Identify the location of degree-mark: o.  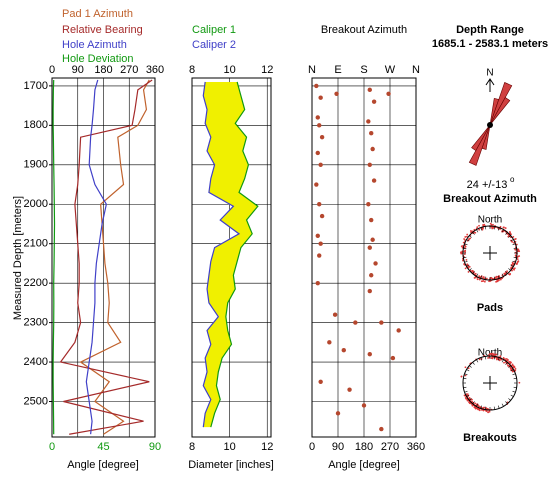
(512, 179).